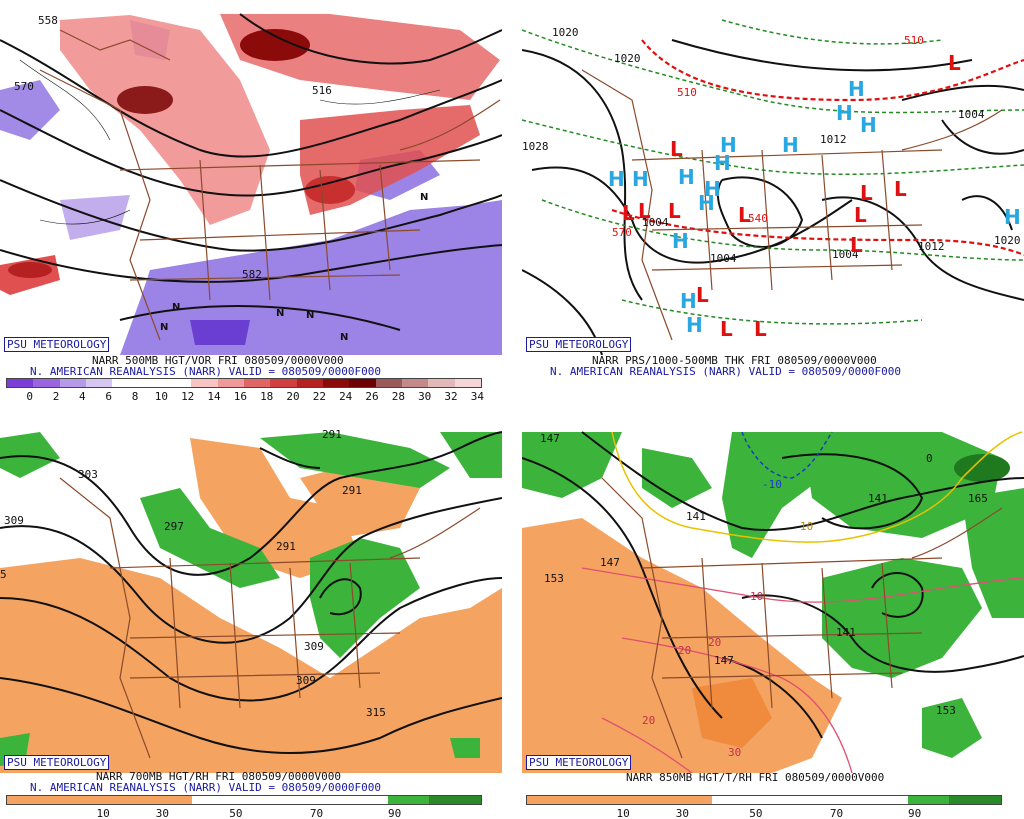 The width and height of the screenshot is (1024, 819). I want to click on contour-label: 1028, so click(535, 146).